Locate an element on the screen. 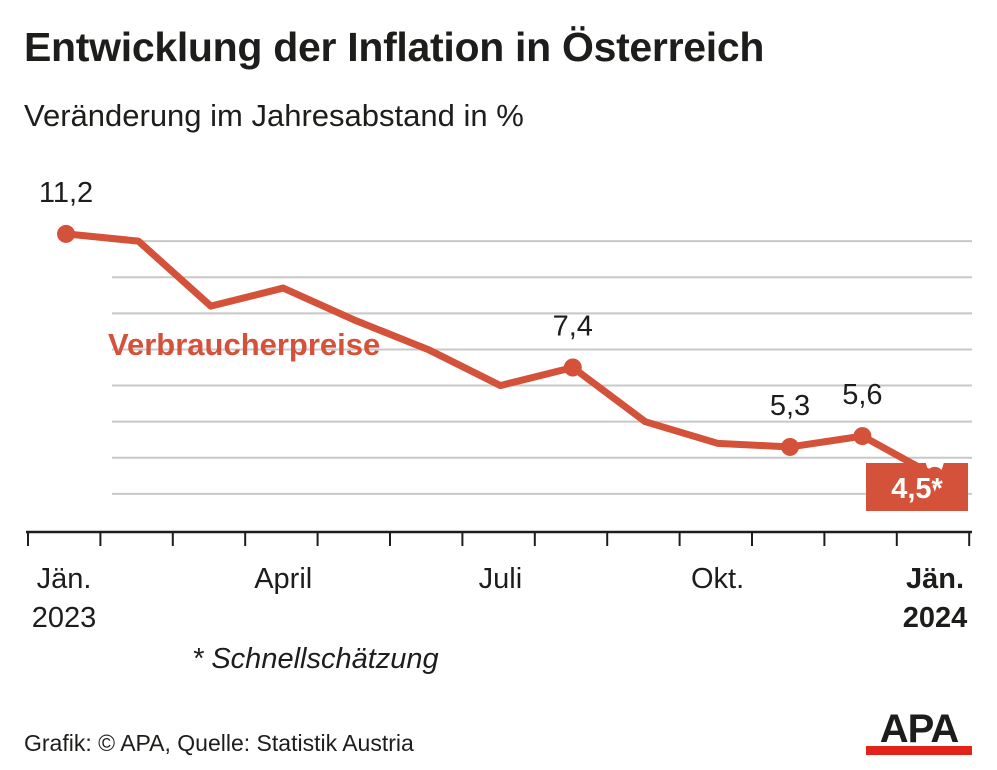 This screenshot has height=770, width=997. chart-title: Entwicklung der Inflation in Österreich is located at coordinates (394, 47).